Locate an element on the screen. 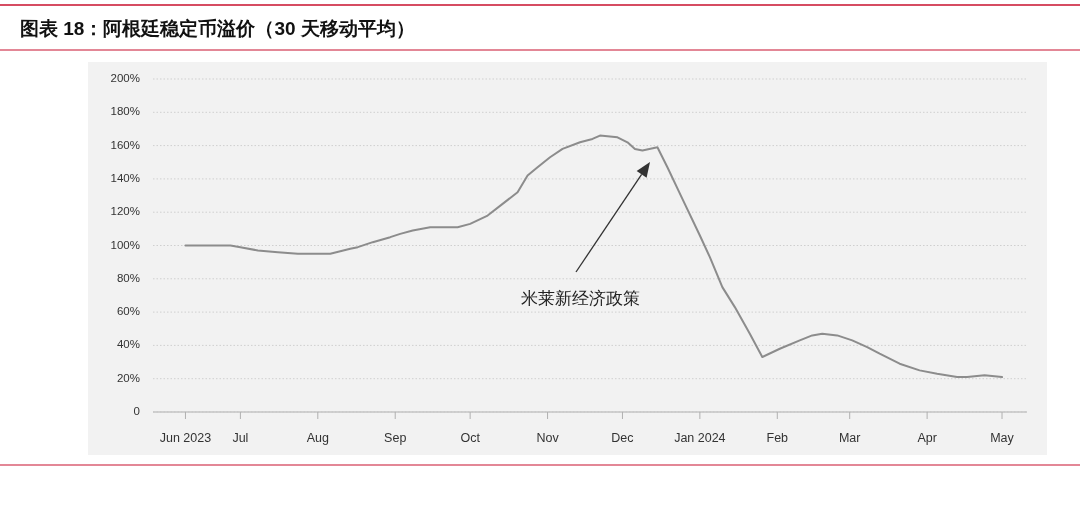  x-tick-label: Jun 2023 is located at coordinates (185, 438).